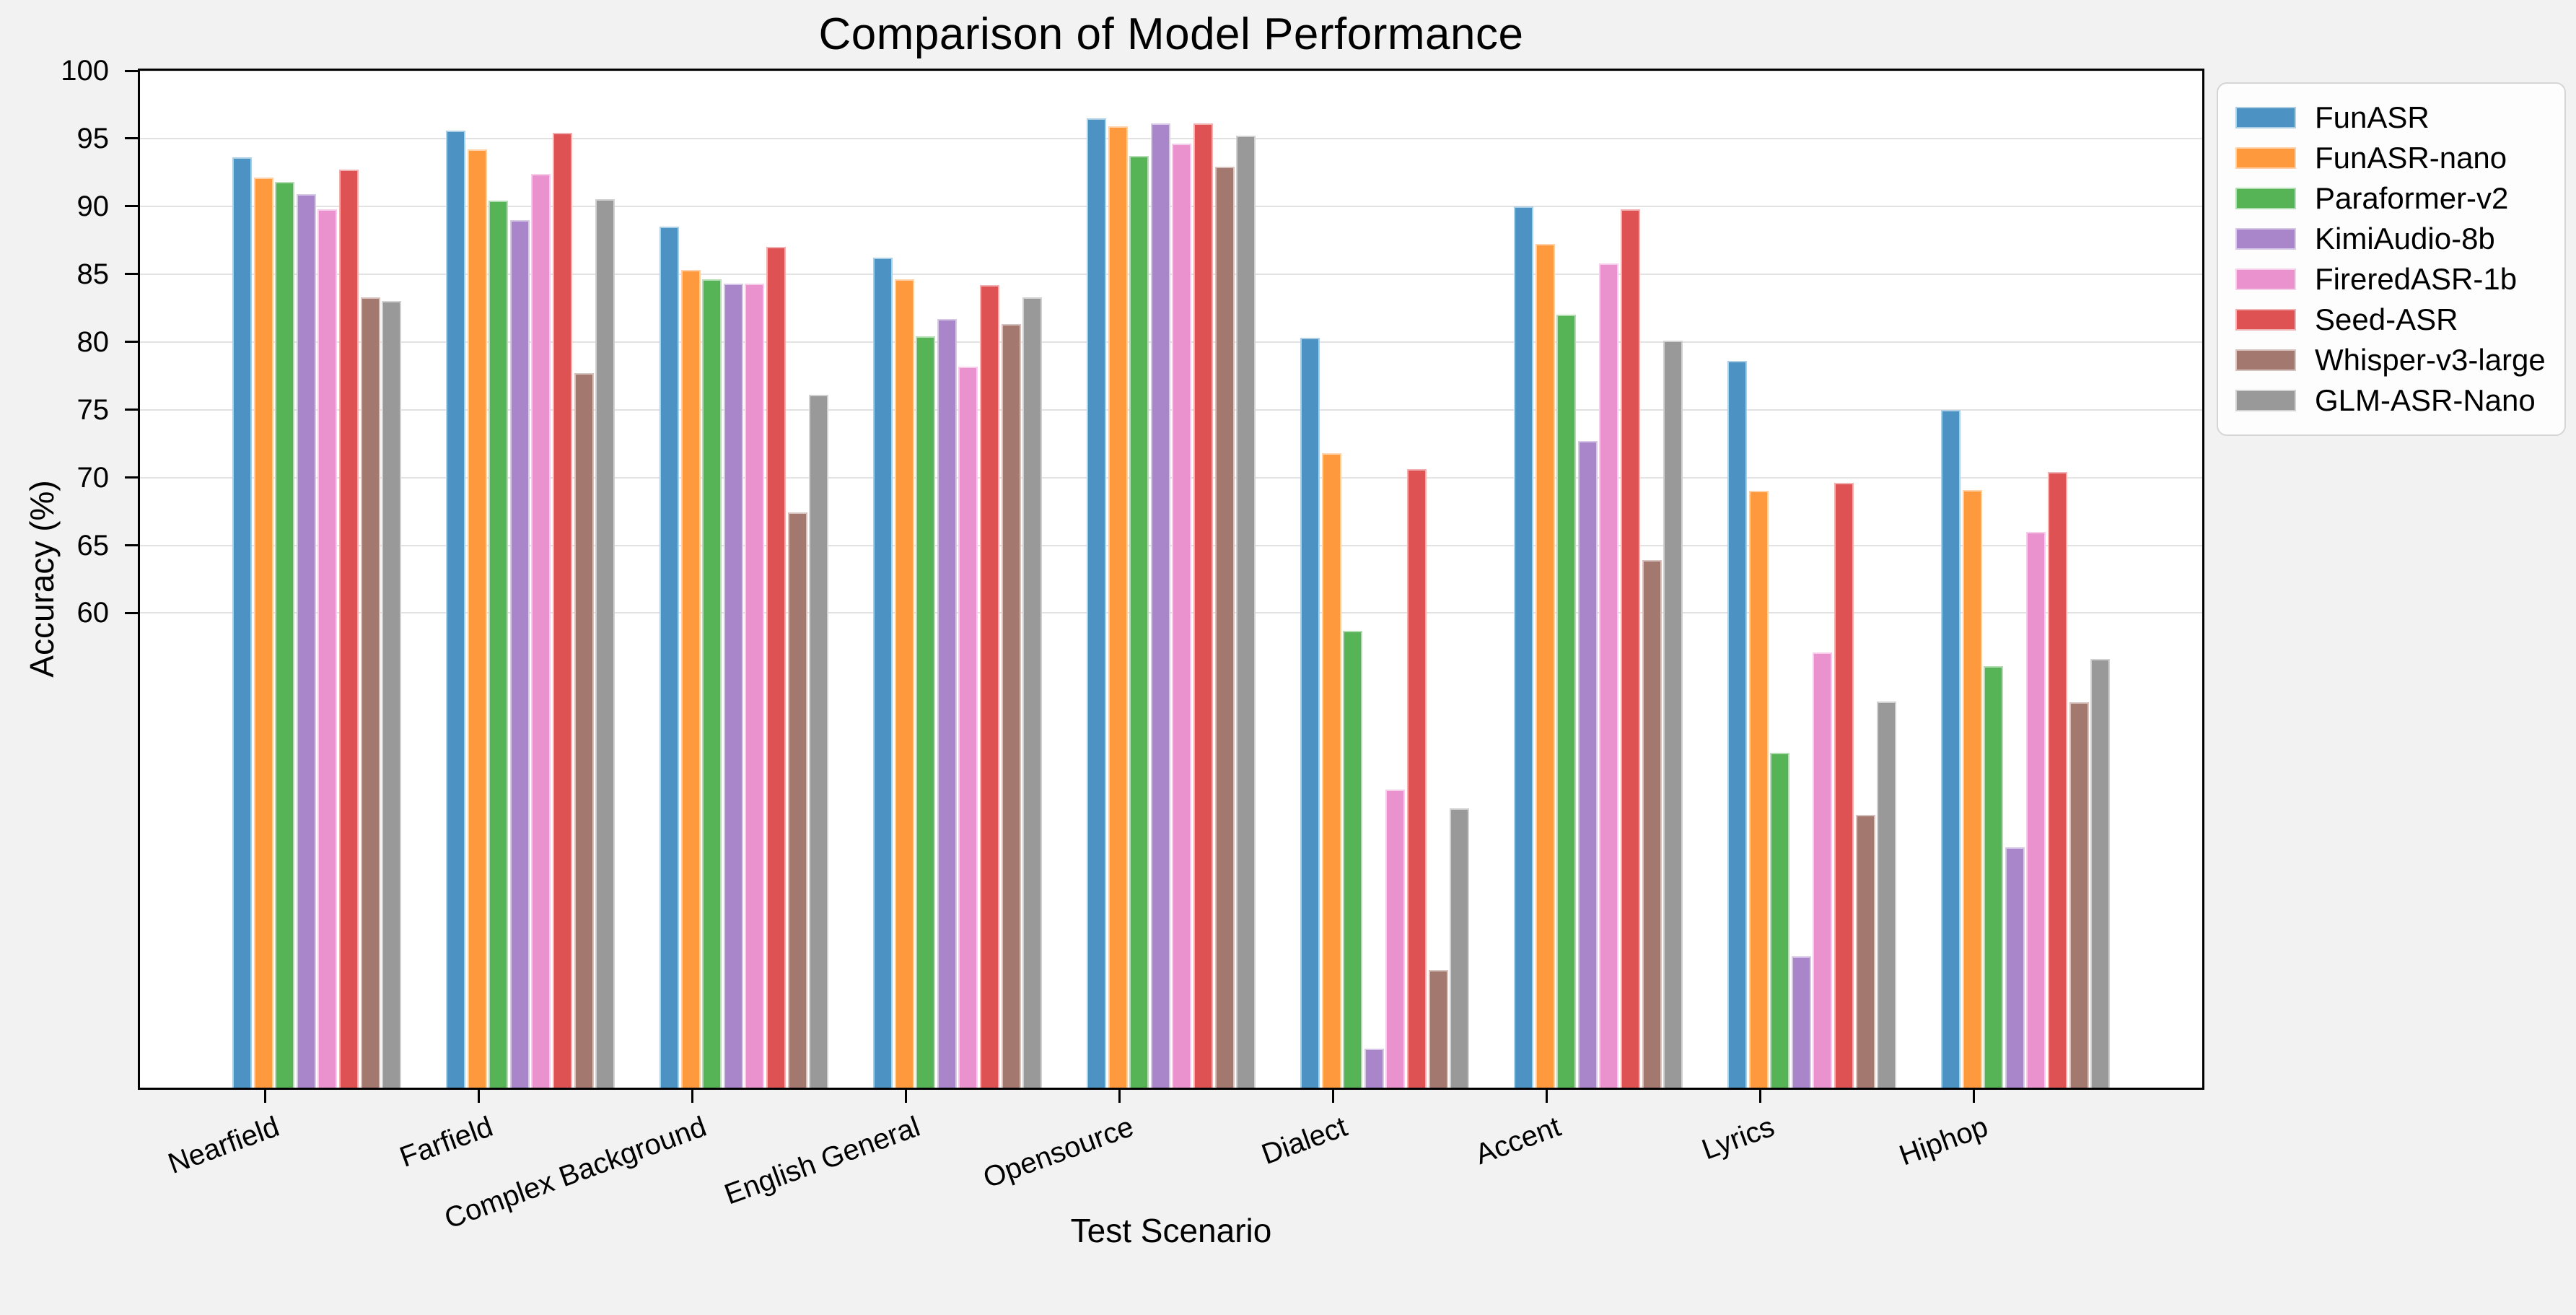 The height and width of the screenshot is (1315, 2576). What do you see at coordinates (2036, 810) in the screenshot?
I see `bar-FireredASR-1b-Hiphop` at bounding box center [2036, 810].